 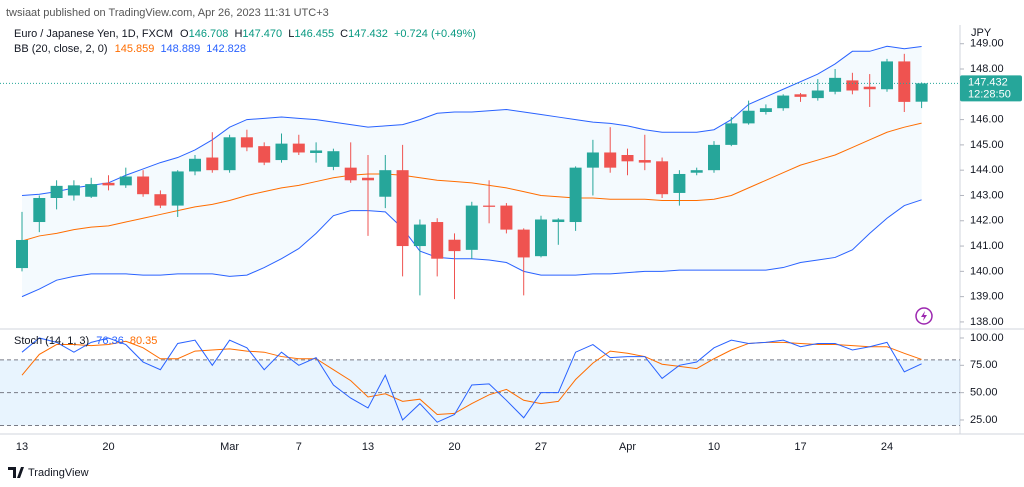 I want to click on ohlc-value: 146.455, so click(x=314, y=34).